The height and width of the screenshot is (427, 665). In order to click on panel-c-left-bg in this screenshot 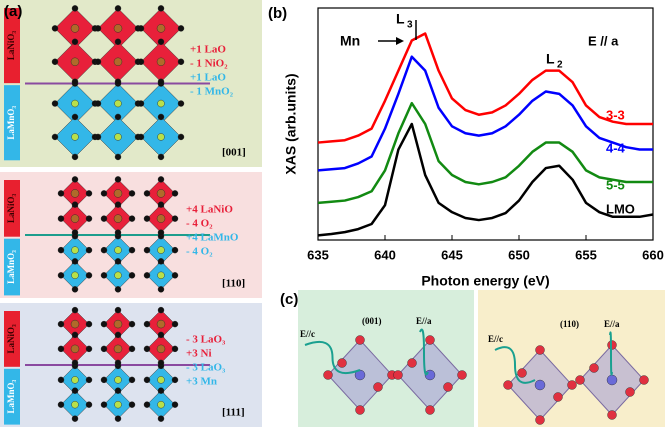, I will do `click(386, 358)`.